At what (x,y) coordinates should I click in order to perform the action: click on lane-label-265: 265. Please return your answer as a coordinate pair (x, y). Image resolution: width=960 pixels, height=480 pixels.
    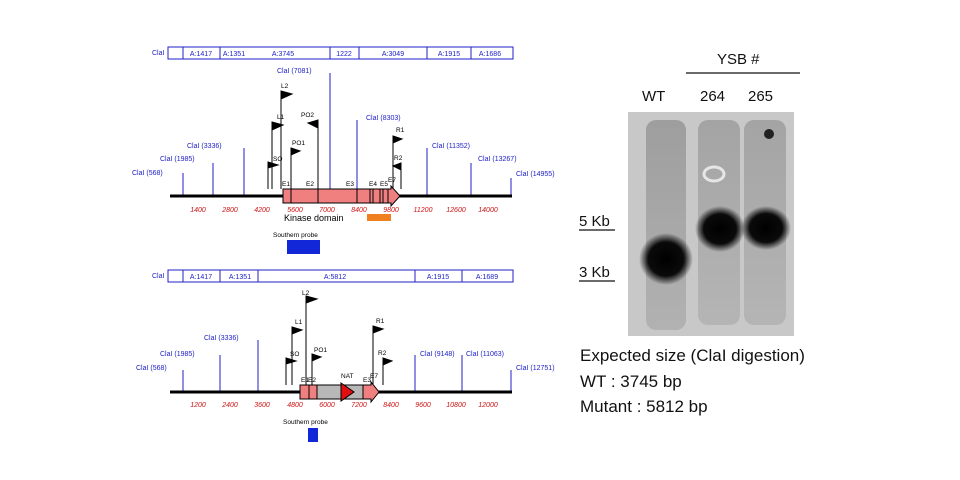
    Looking at the image, I should click on (760, 96).